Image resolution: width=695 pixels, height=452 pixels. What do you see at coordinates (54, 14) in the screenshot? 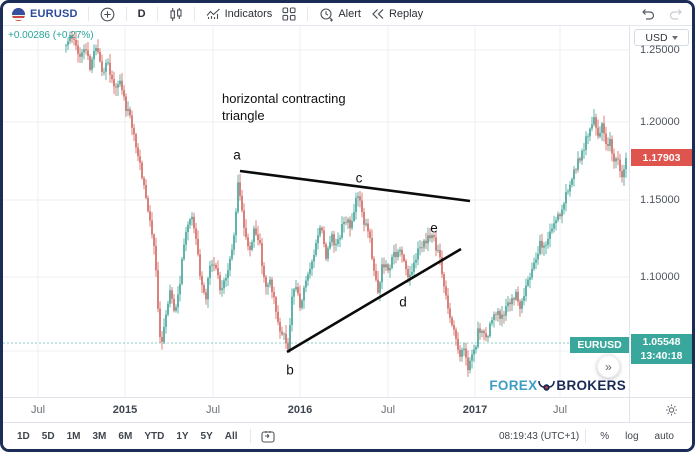
I see `symbol-name: EURUSD` at bounding box center [54, 14].